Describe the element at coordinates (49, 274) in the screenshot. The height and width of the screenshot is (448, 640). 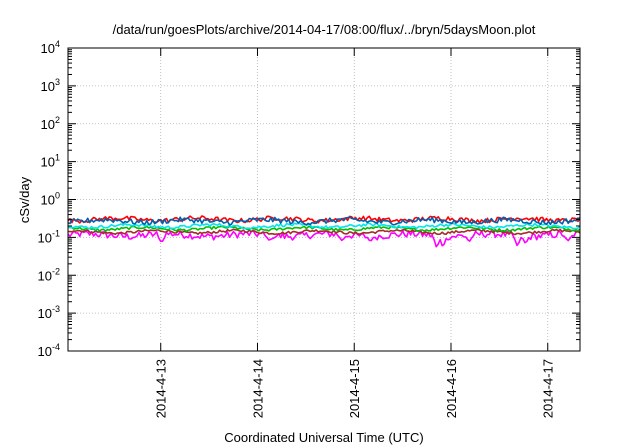
I see `y-tick-label: 10⁻²` at that location.